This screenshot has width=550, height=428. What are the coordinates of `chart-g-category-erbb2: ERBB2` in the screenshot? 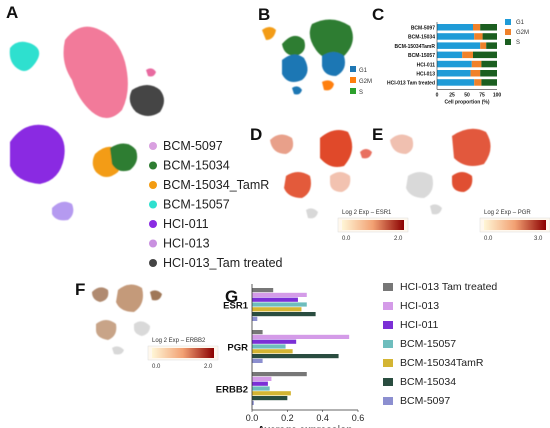 It's located at (232, 390).